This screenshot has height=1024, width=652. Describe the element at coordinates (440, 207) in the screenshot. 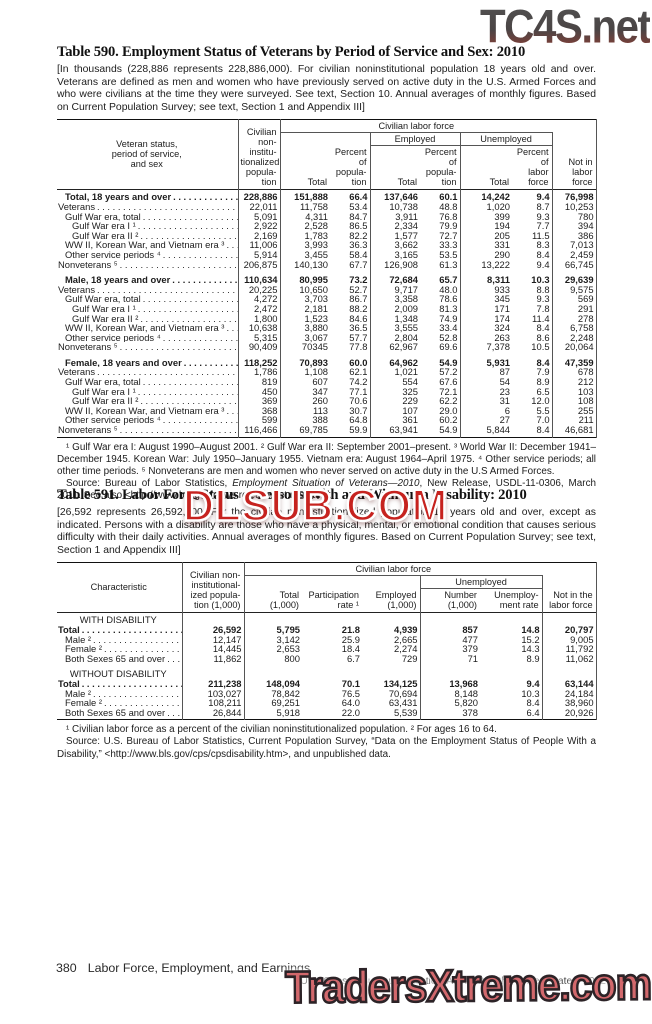

I see `data-cell: 48.8` at that location.